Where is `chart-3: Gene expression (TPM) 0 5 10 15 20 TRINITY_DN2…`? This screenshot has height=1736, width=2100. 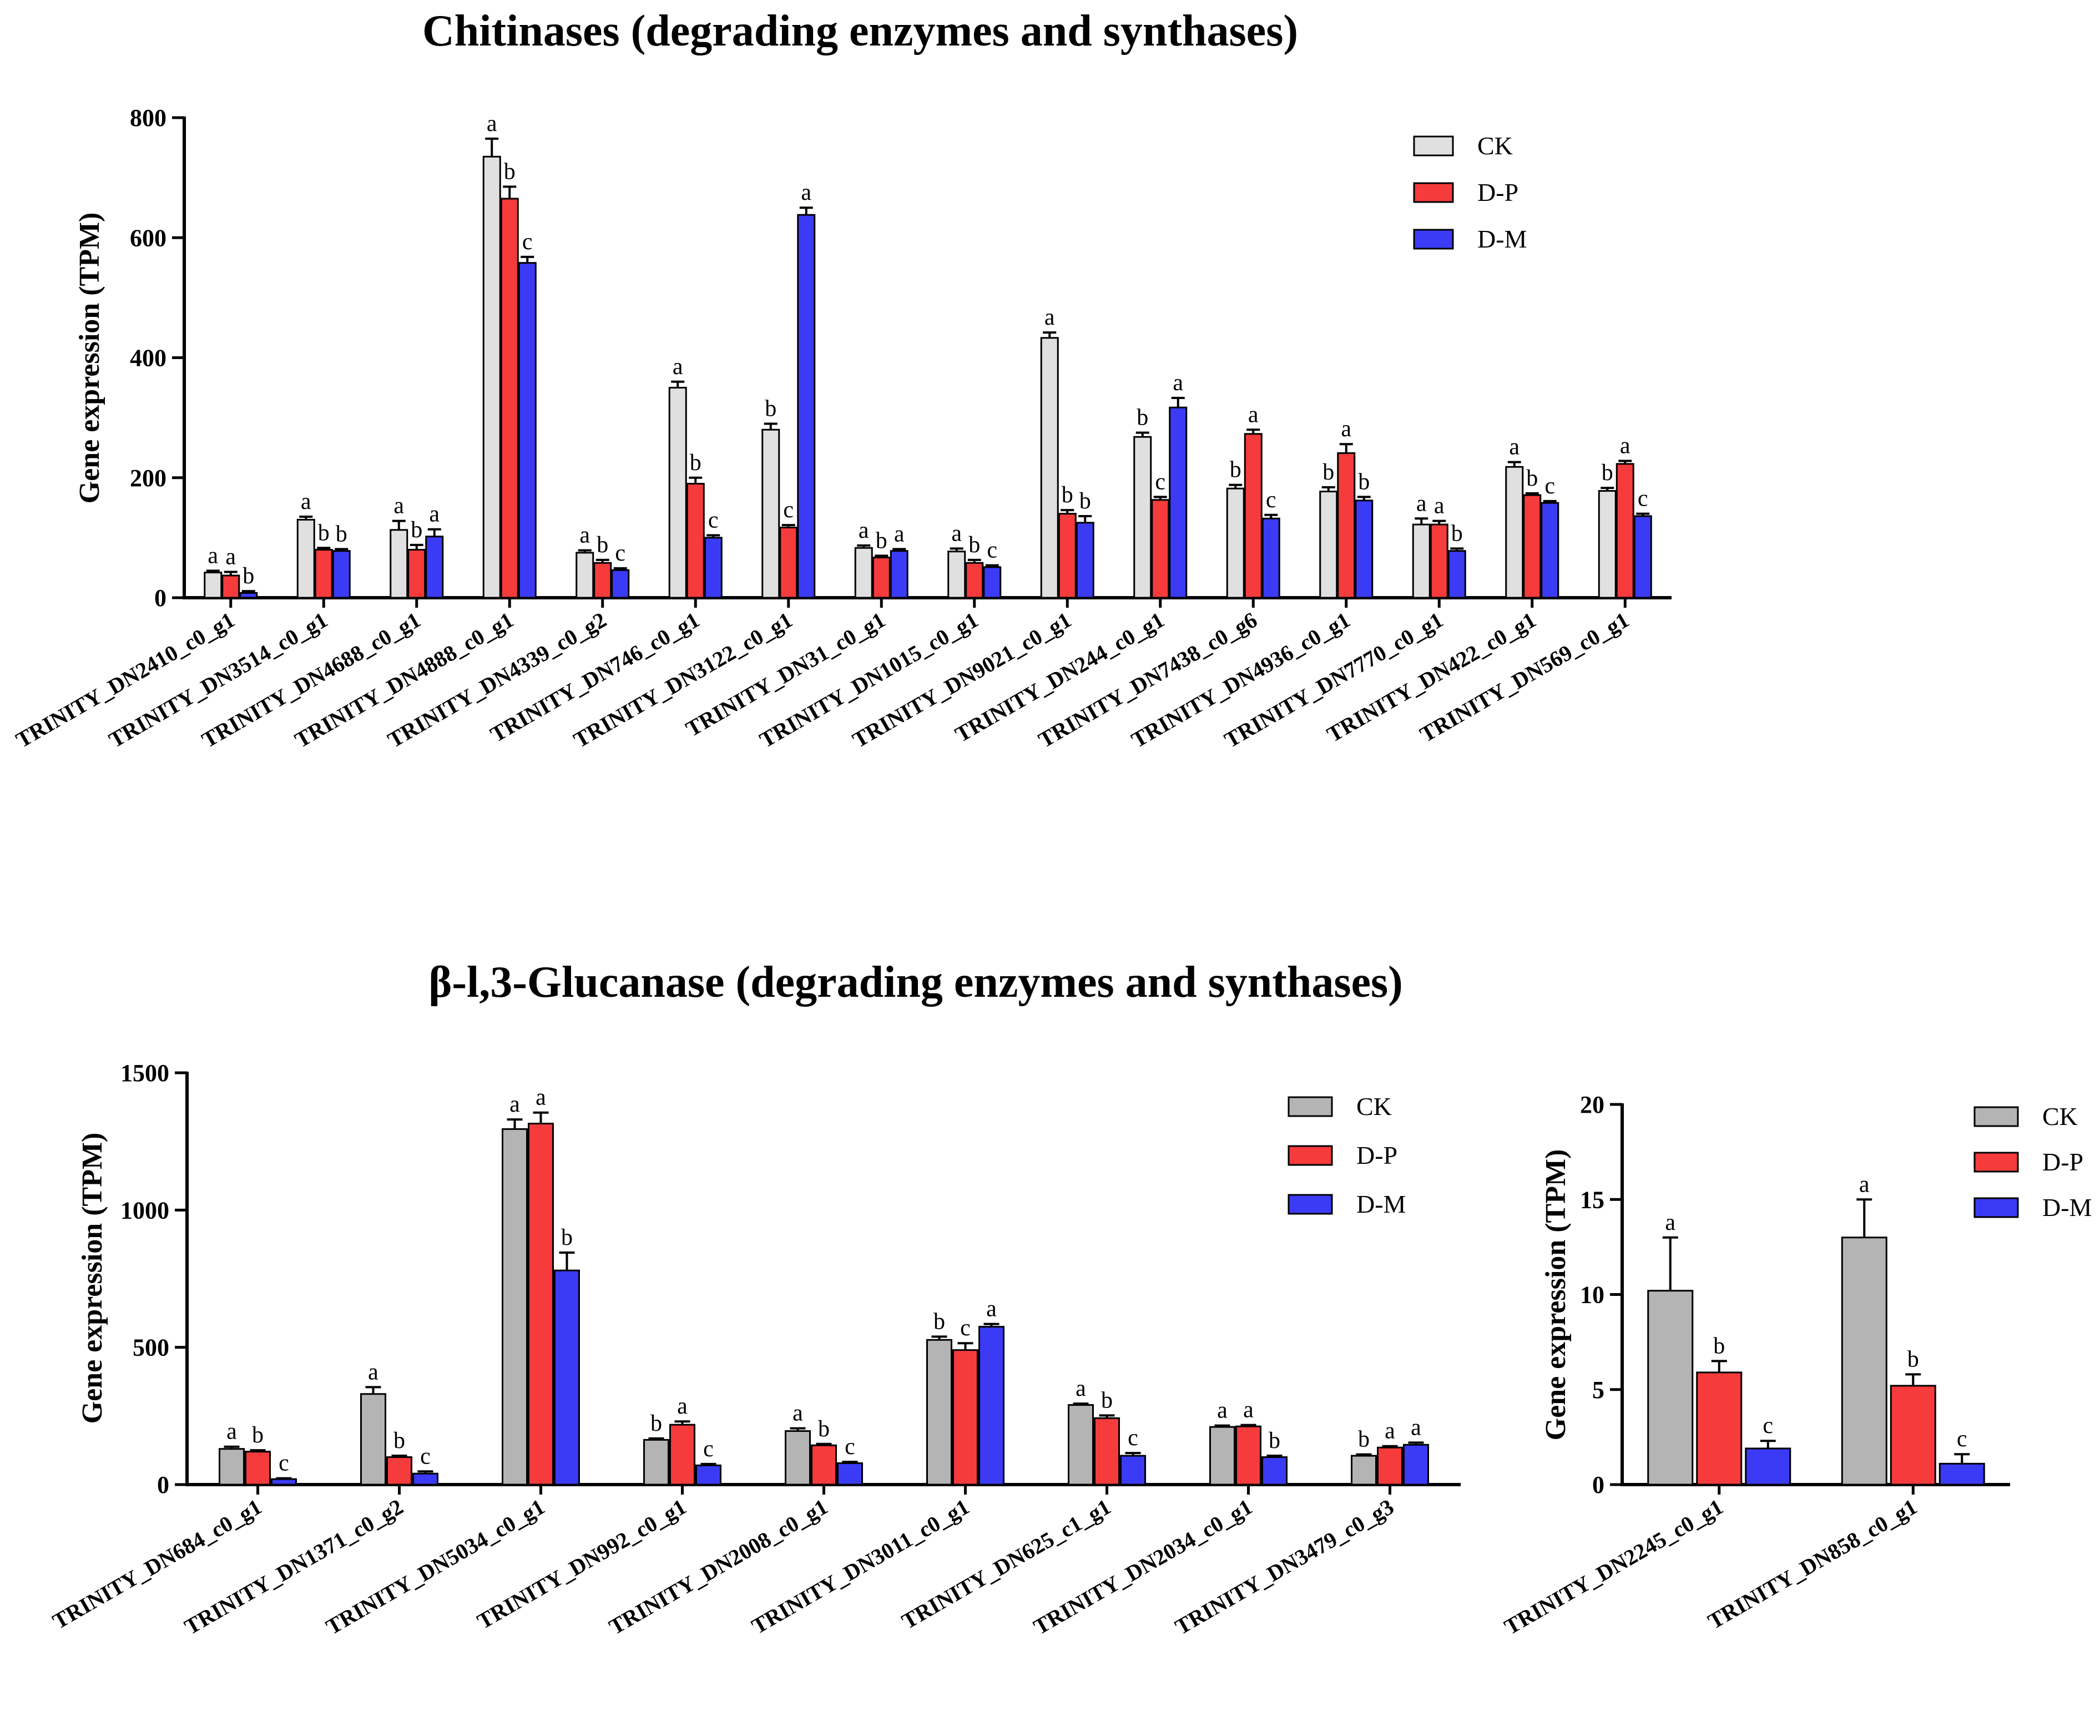 chart-3: Gene expression (TPM) 0 5 10 15 20 TRINITY_DN2… is located at coordinates (1796, 1365).